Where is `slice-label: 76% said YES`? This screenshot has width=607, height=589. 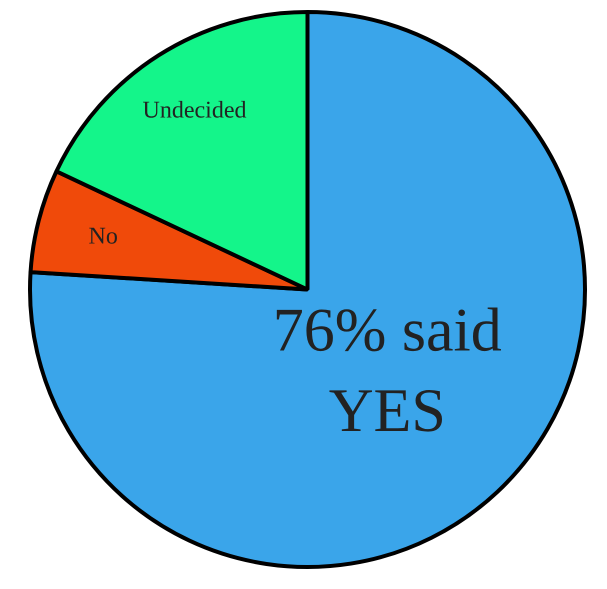
slice-label: 76% said YES is located at coordinates (387, 371).